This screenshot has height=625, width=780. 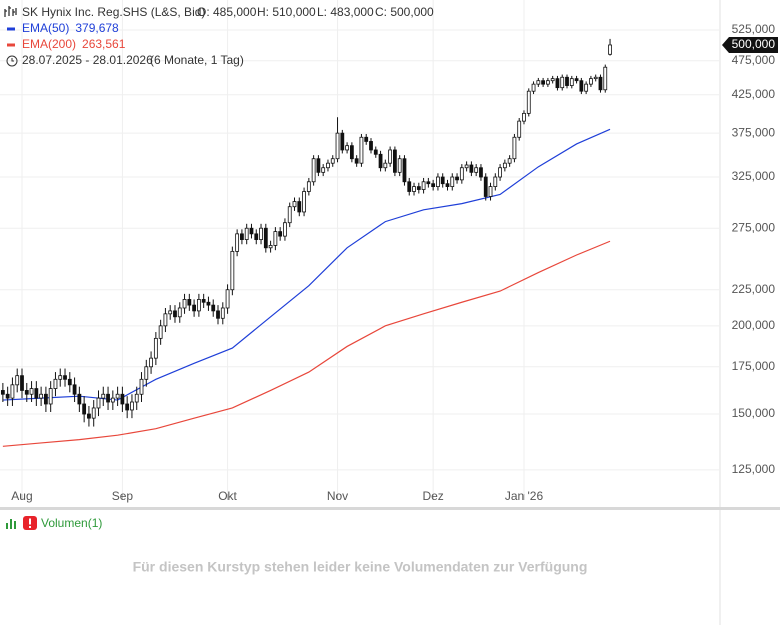 What do you see at coordinates (754, 29) in the screenshot?
I see `y-tick-label: 525,000` at bounding box center [754, 29].